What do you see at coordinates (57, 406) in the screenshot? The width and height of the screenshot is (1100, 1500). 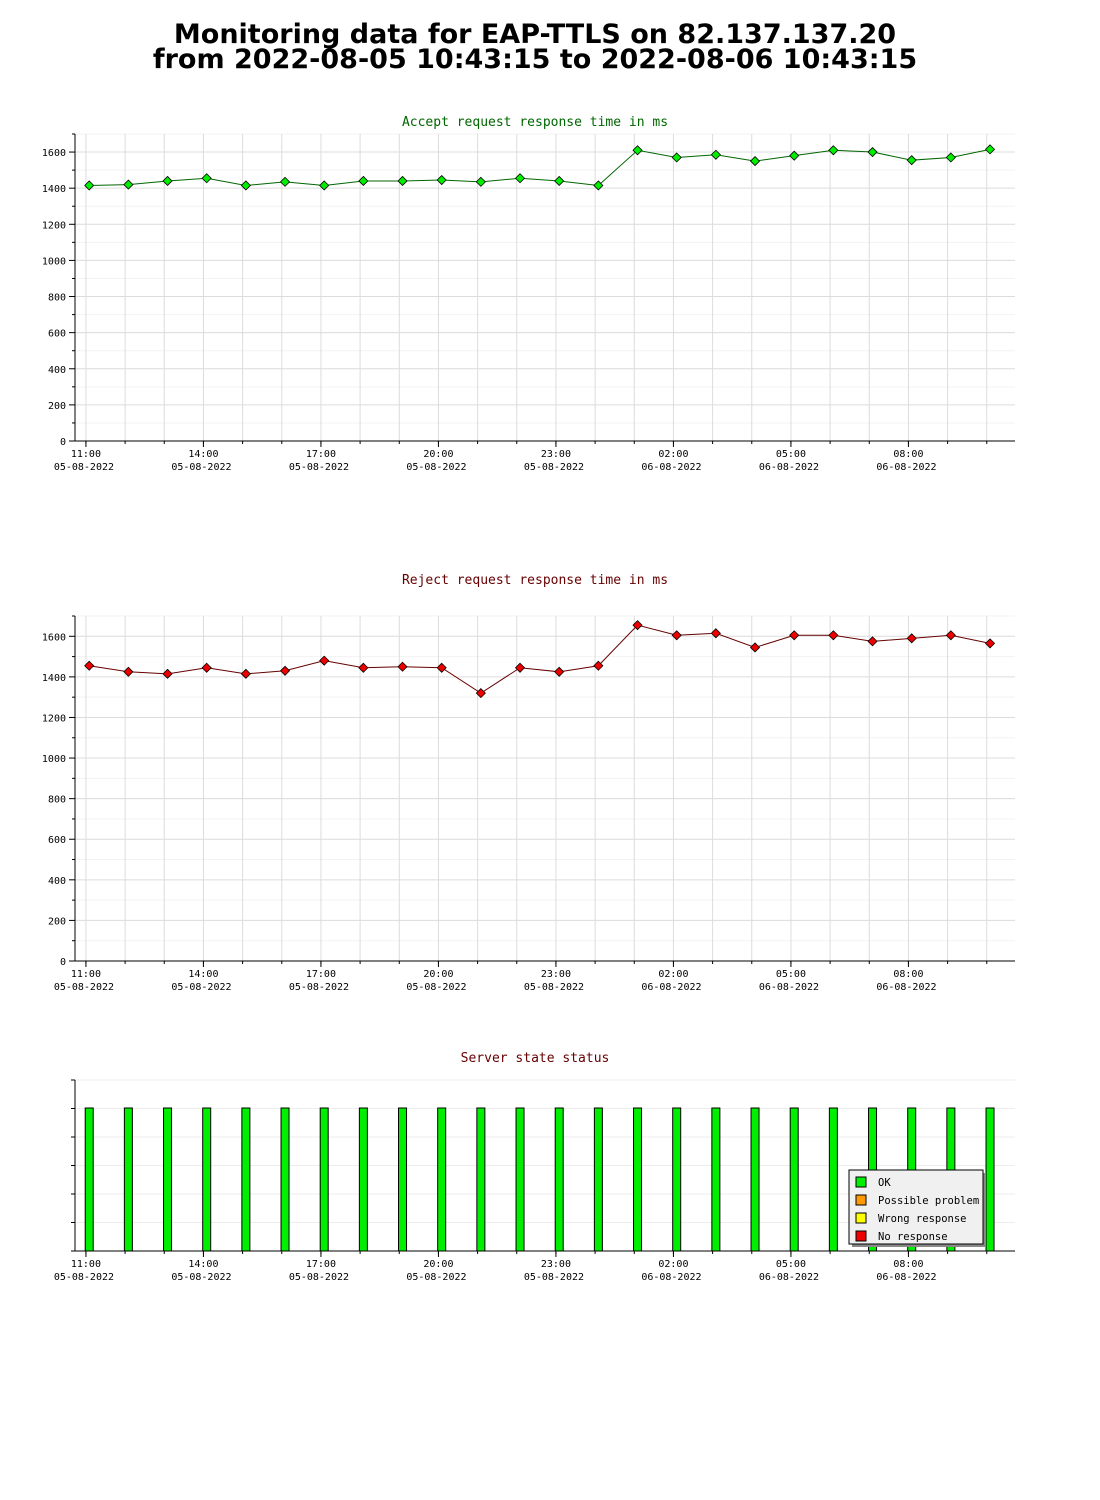 I see `y-tick-label: 200` at bounding box center [57, 406].